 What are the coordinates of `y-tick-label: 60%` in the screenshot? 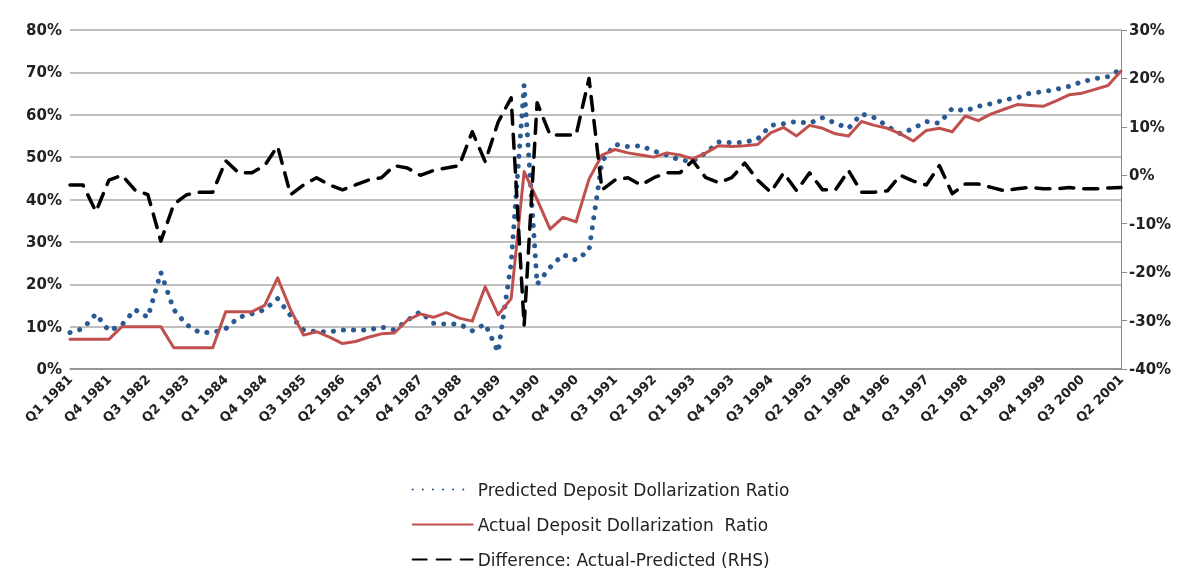 It's located at (44, 114).